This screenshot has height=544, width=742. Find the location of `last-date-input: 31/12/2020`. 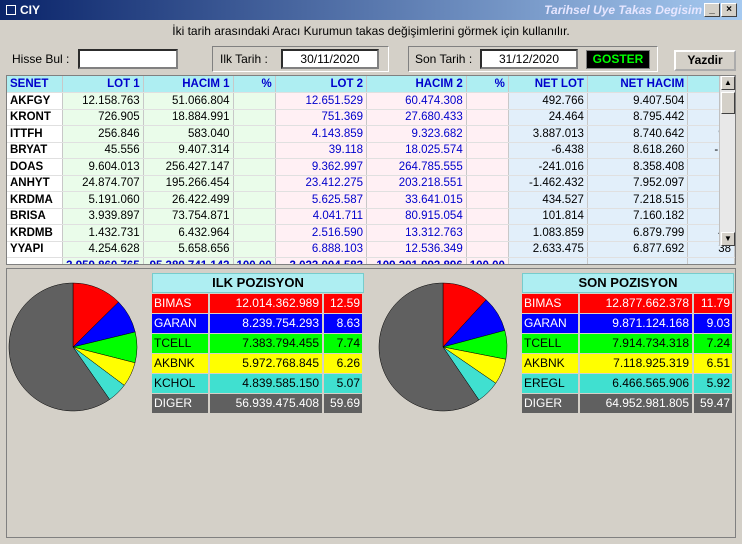

last-date-input: 31/12/2020 is located at coordinates (529, 59).